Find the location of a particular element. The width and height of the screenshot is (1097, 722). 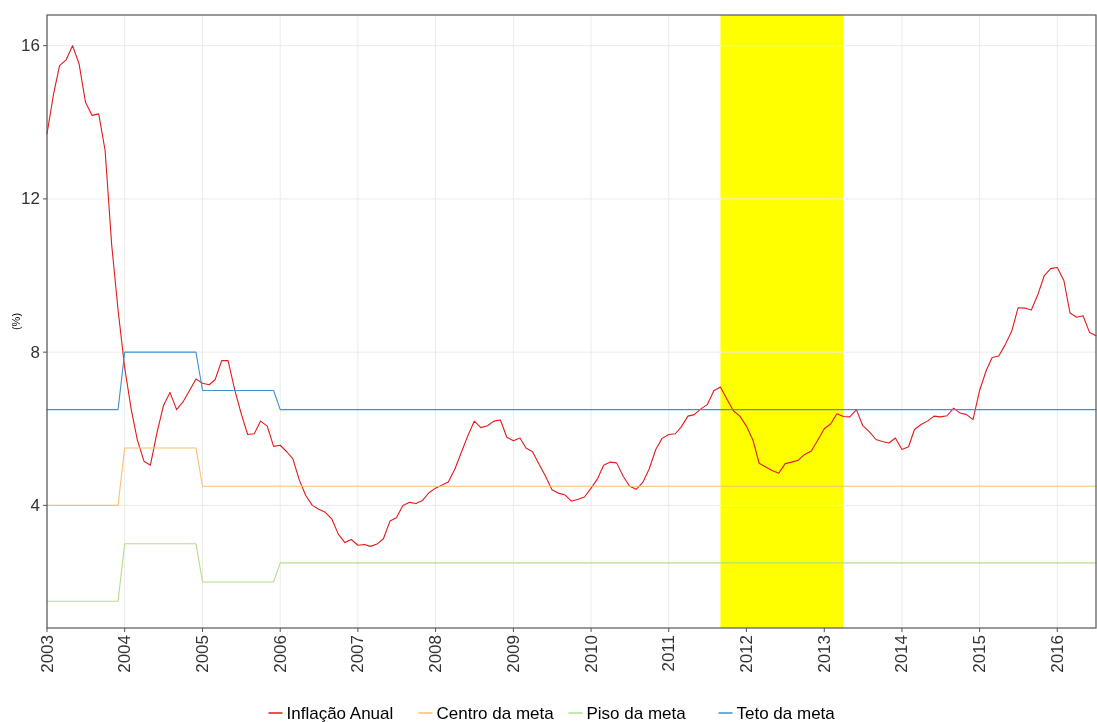

line-series is located at coordinates (571, 572).